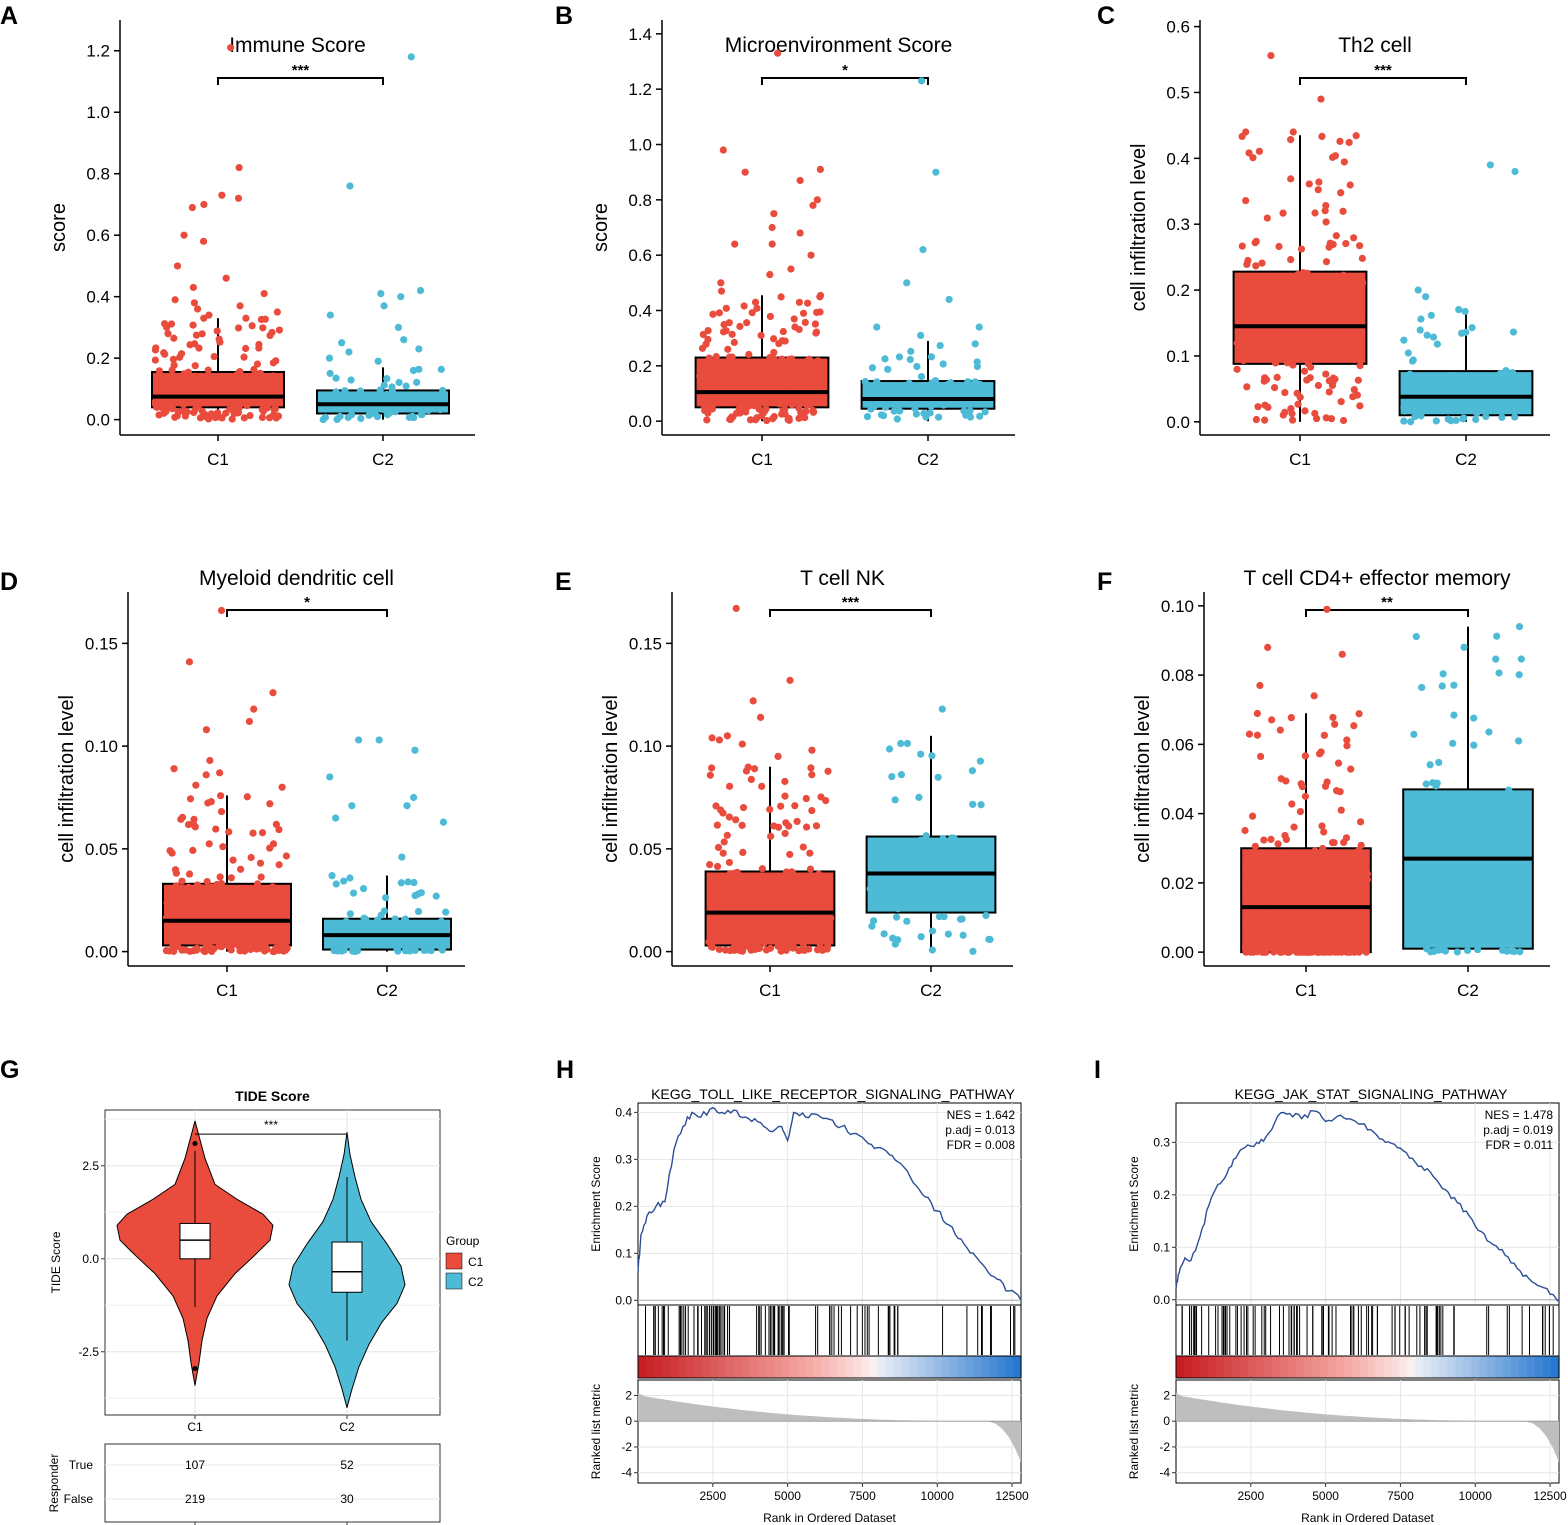 The height and width of the screenshot is (1525, 1568). Describe the element at coordinates (1178, 422) in the screenshot. I see `y-tick-label: 0.0` at that location.